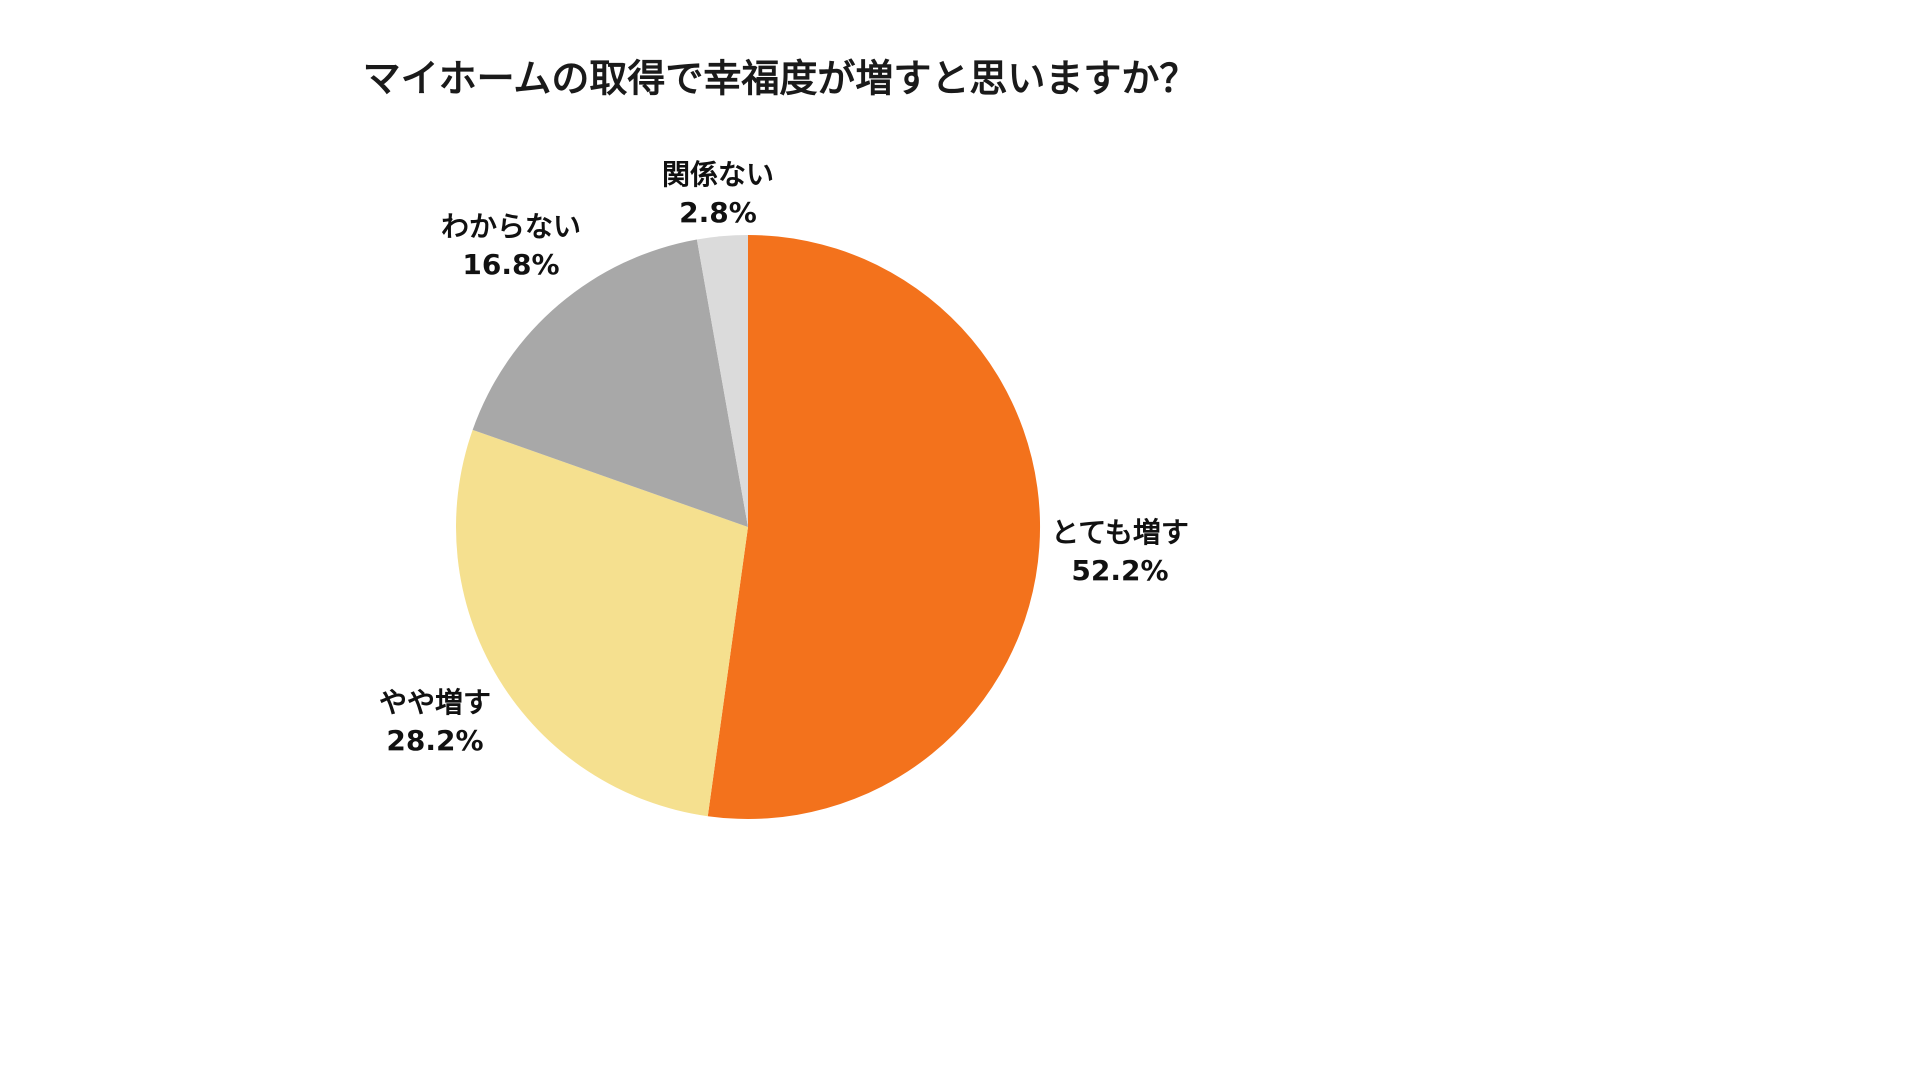  I want to click on slice-label-totemo-masu: とても増す 52.2%, so click(1120, 552).